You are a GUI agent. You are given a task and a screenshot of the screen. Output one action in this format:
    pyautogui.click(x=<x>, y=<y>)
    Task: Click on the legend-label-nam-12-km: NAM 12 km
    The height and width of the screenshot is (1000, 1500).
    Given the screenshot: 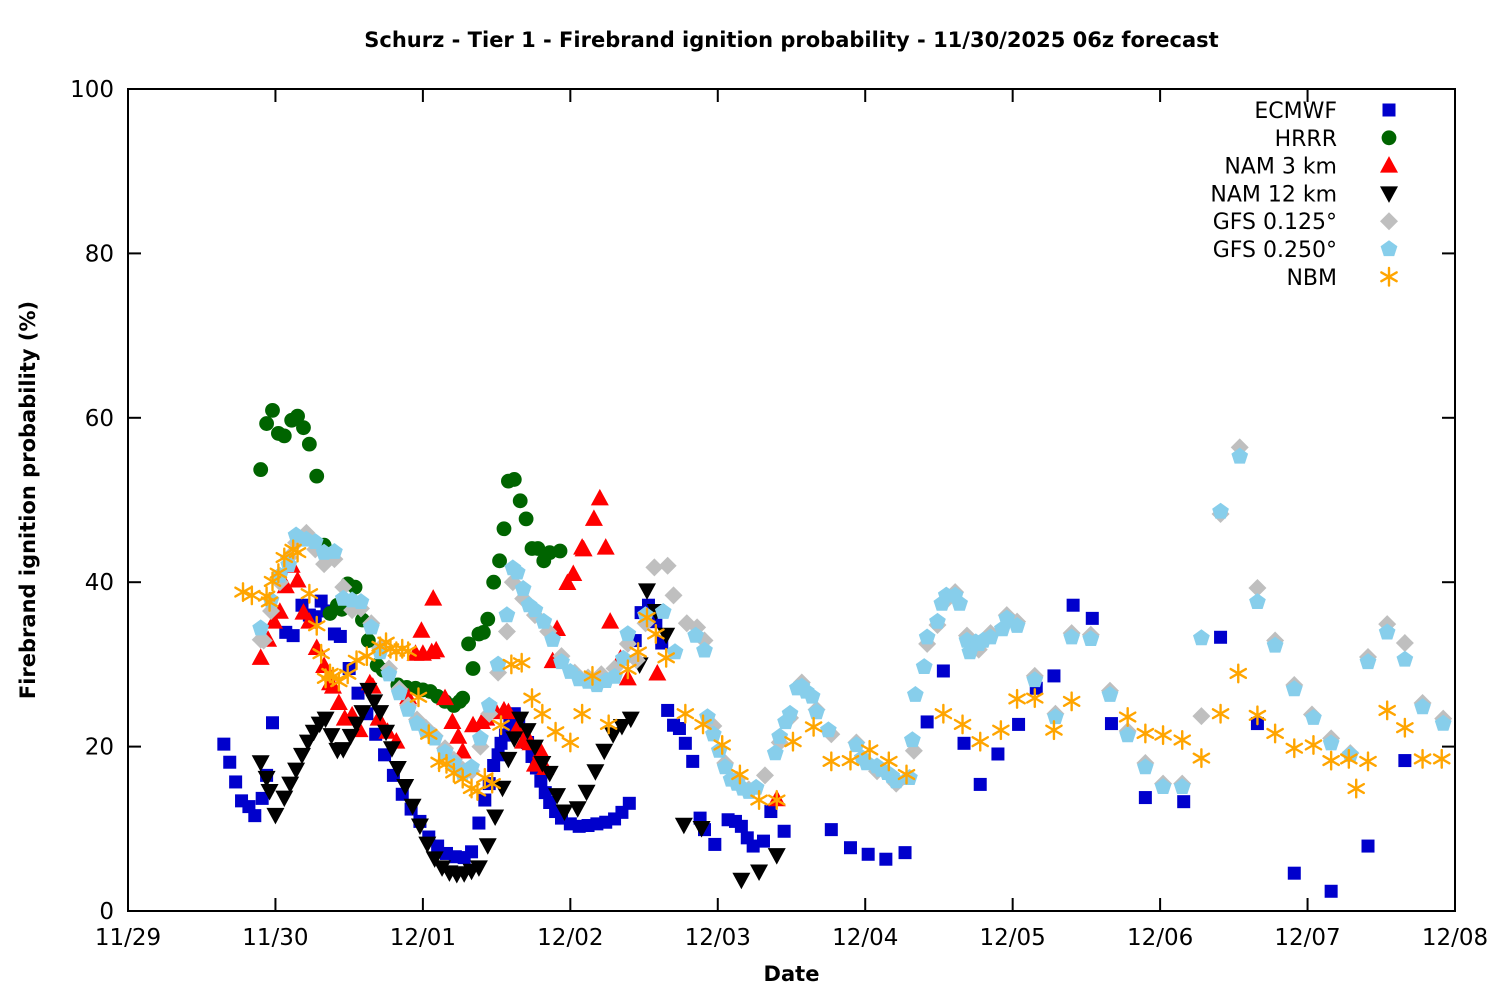 What is the action you would take?
    pyautogui.click(x=1273, y=194)
    